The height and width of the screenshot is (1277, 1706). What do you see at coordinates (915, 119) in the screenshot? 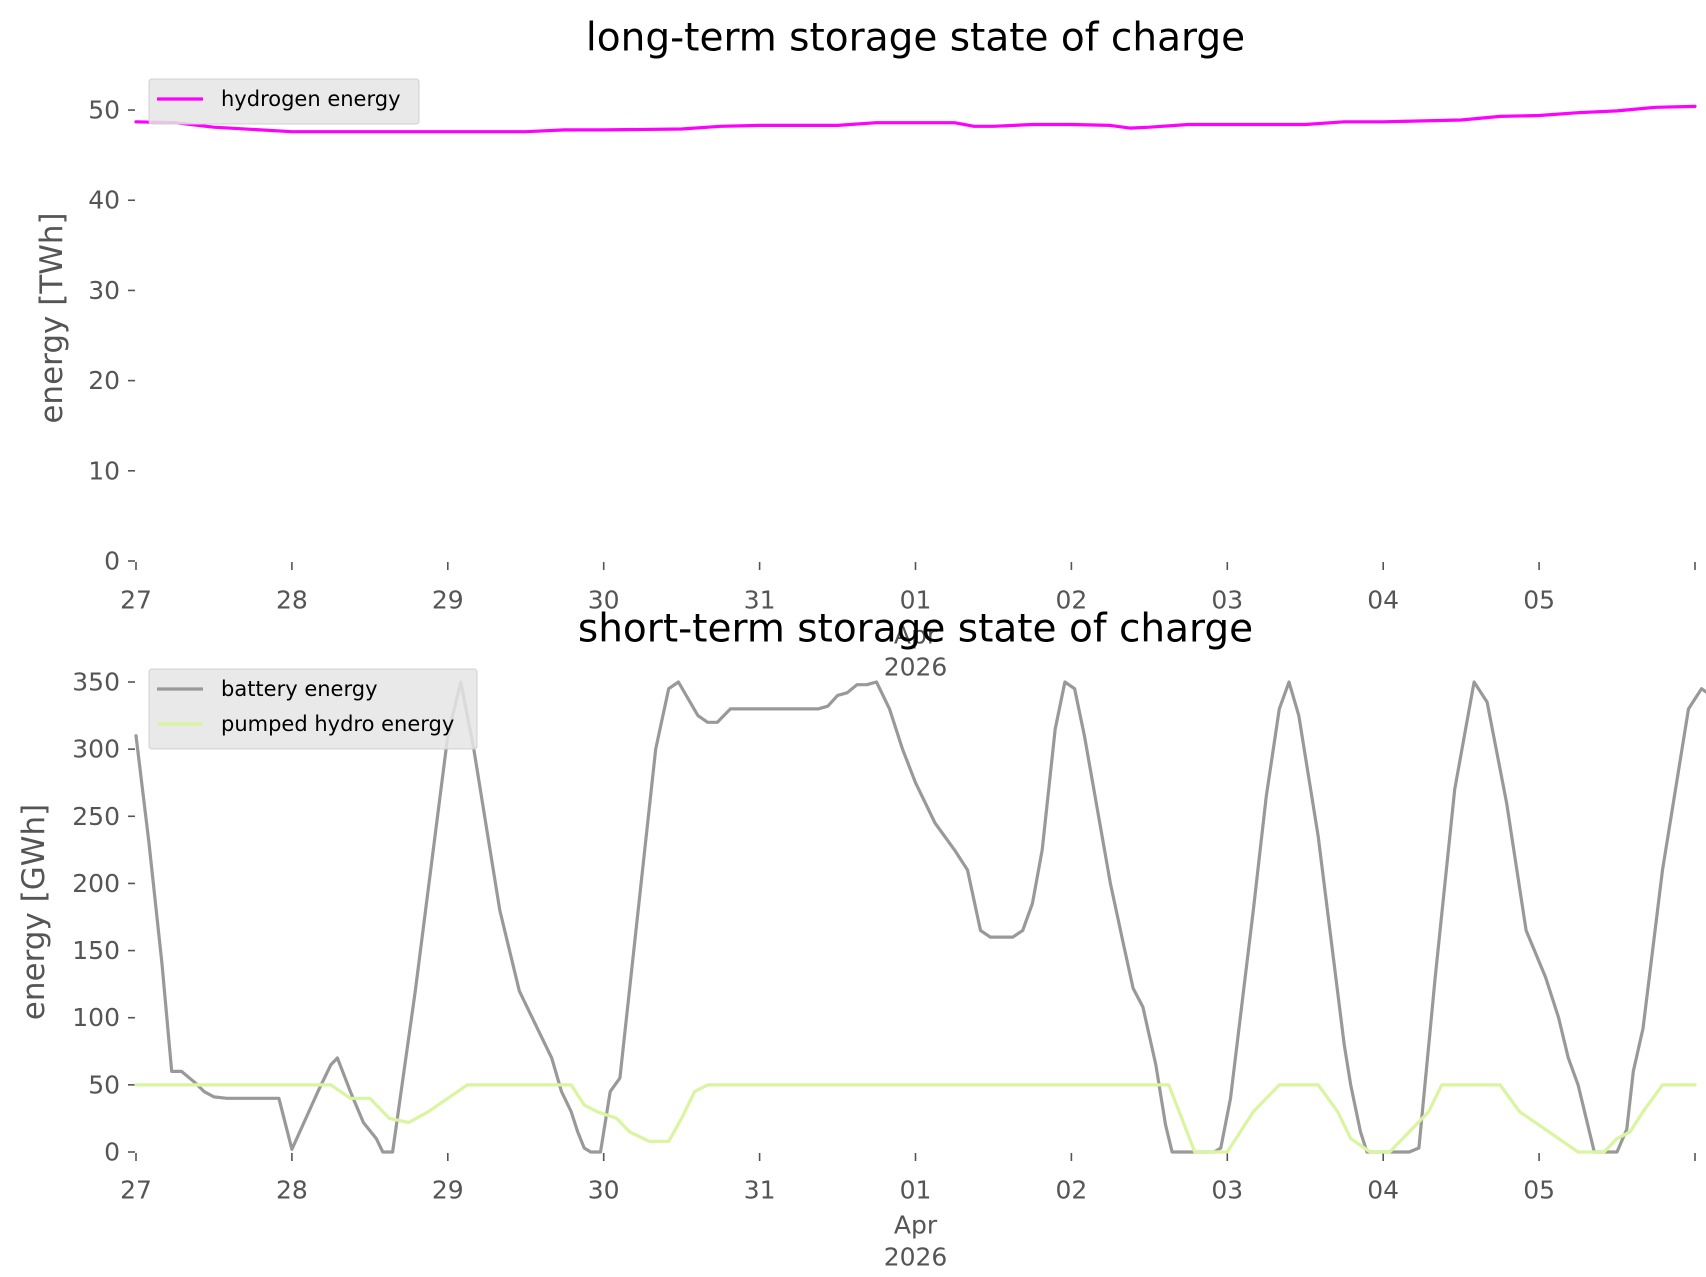
I see `series-line-hydrogen-energy` at bounding box center [915, 119].